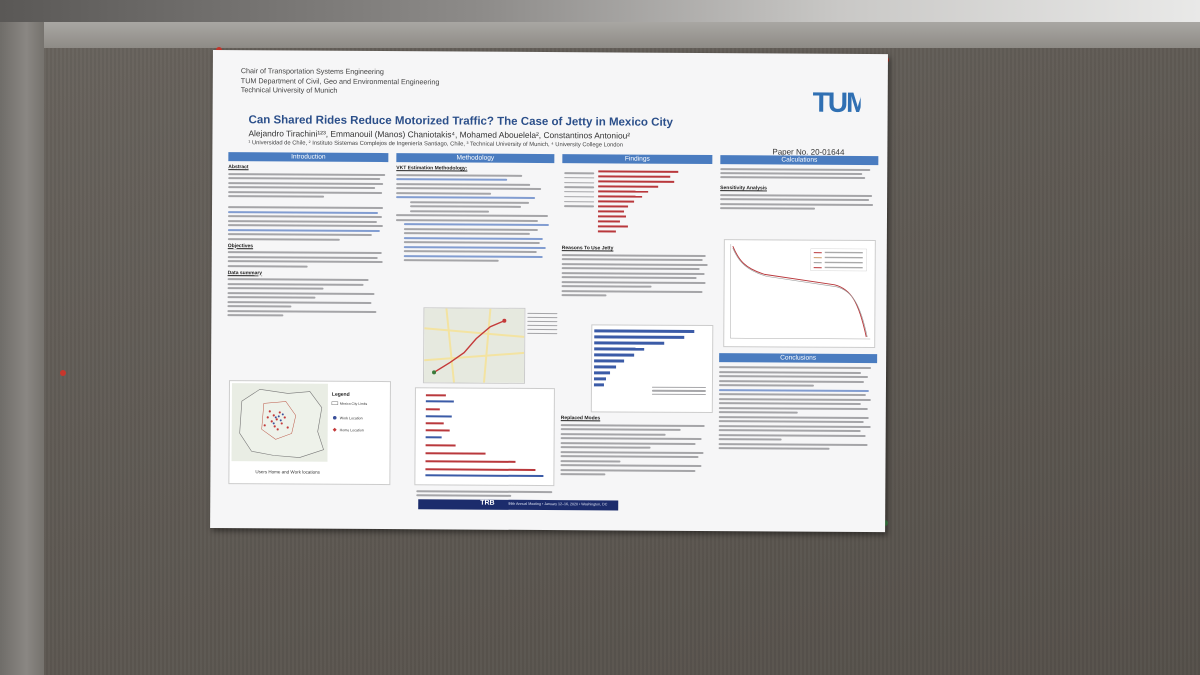 Image resolution: width=1200 pixels, height=675 pixels. I want to click on tum-logo: TUM, so click(837, 101).